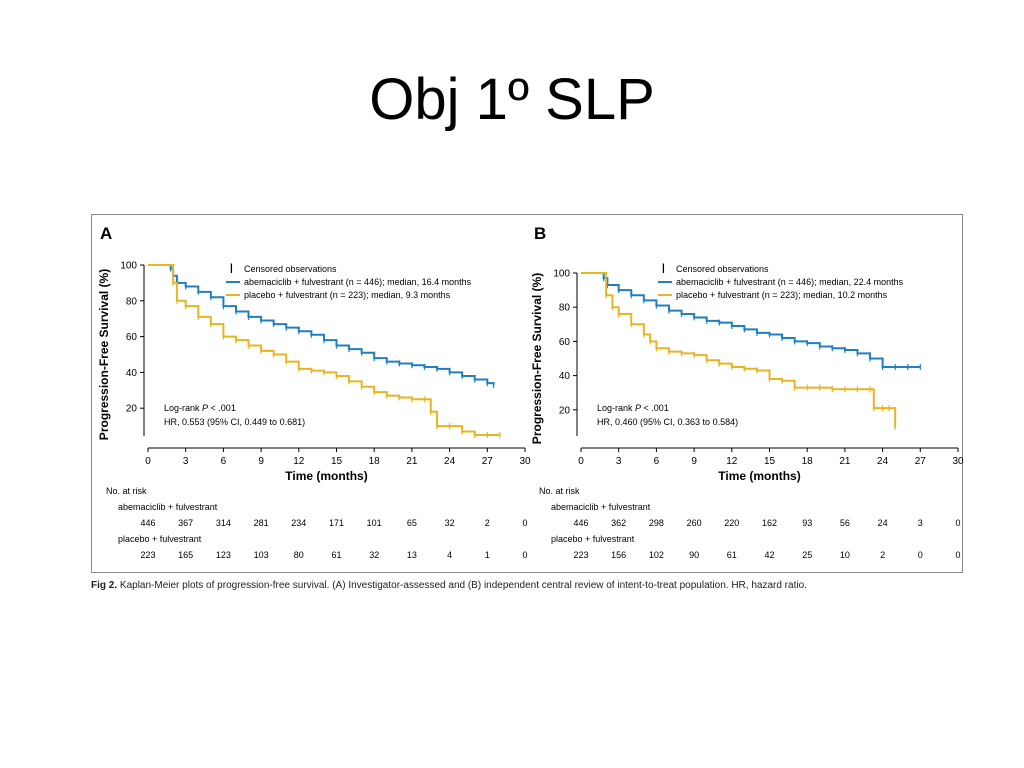 The height and width of the screenshot is (768, 1024). Describe the element at coordinates (667, 422) in the screenshot. I see `hr-text: HR, 0.460 (95% CI, 0.363 to 0.584)` at that location.